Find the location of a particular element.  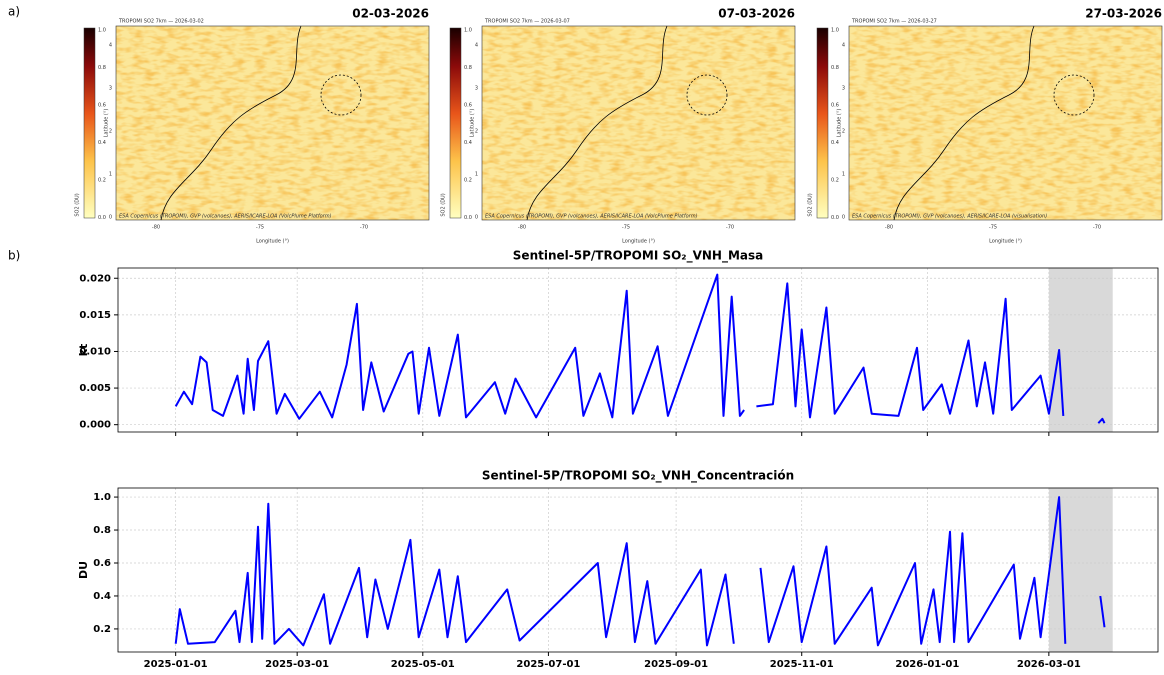

x-tick-label: 2026-01-01 is located at coordinates (927, 664).